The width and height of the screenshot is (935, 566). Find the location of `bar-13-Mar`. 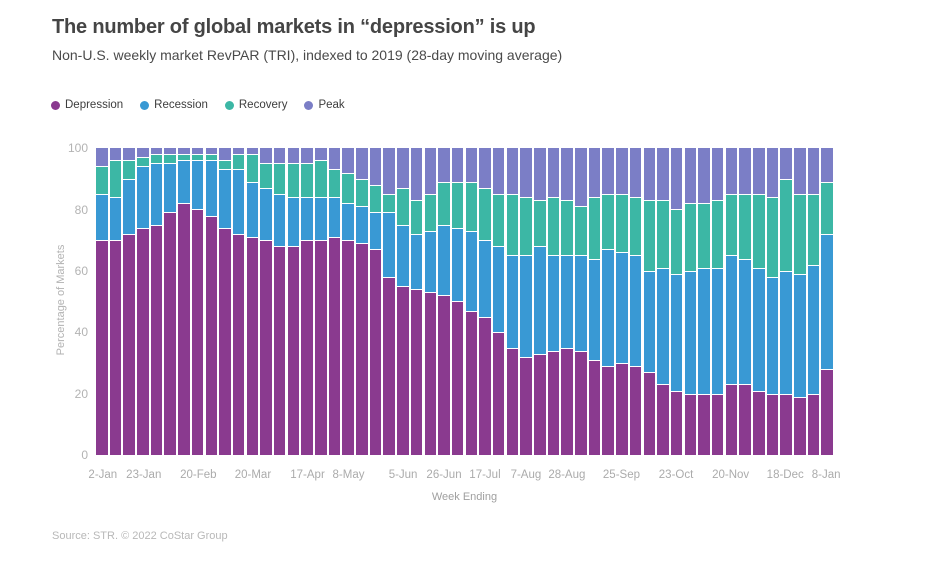

bar-13-Mar is located at coordinates (238, 301).